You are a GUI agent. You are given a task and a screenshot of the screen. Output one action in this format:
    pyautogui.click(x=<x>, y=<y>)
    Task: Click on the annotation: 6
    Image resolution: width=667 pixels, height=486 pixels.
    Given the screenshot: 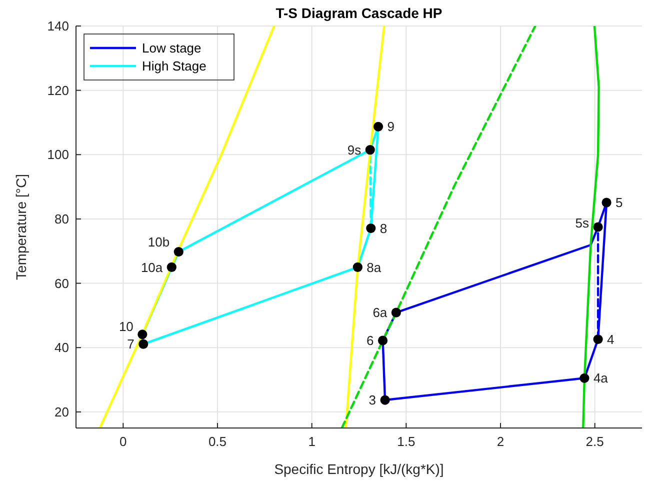 What is the action you would take?
    pyautogui.click(x=370, y=340)
    